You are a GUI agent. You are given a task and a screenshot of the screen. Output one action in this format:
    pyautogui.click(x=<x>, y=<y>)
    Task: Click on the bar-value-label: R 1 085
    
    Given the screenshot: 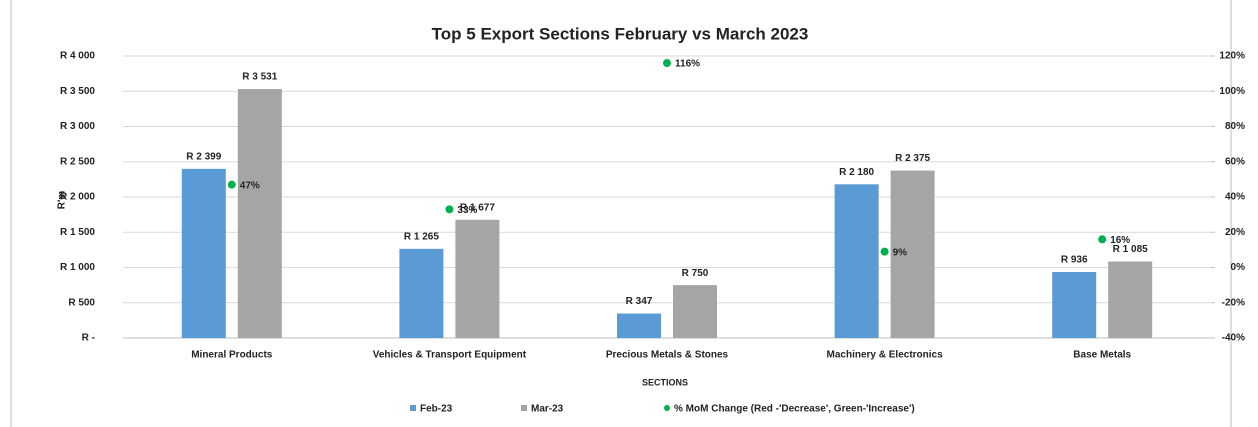 What is the action you would take?
    pyautogui.click(x=1130, y=249)
    